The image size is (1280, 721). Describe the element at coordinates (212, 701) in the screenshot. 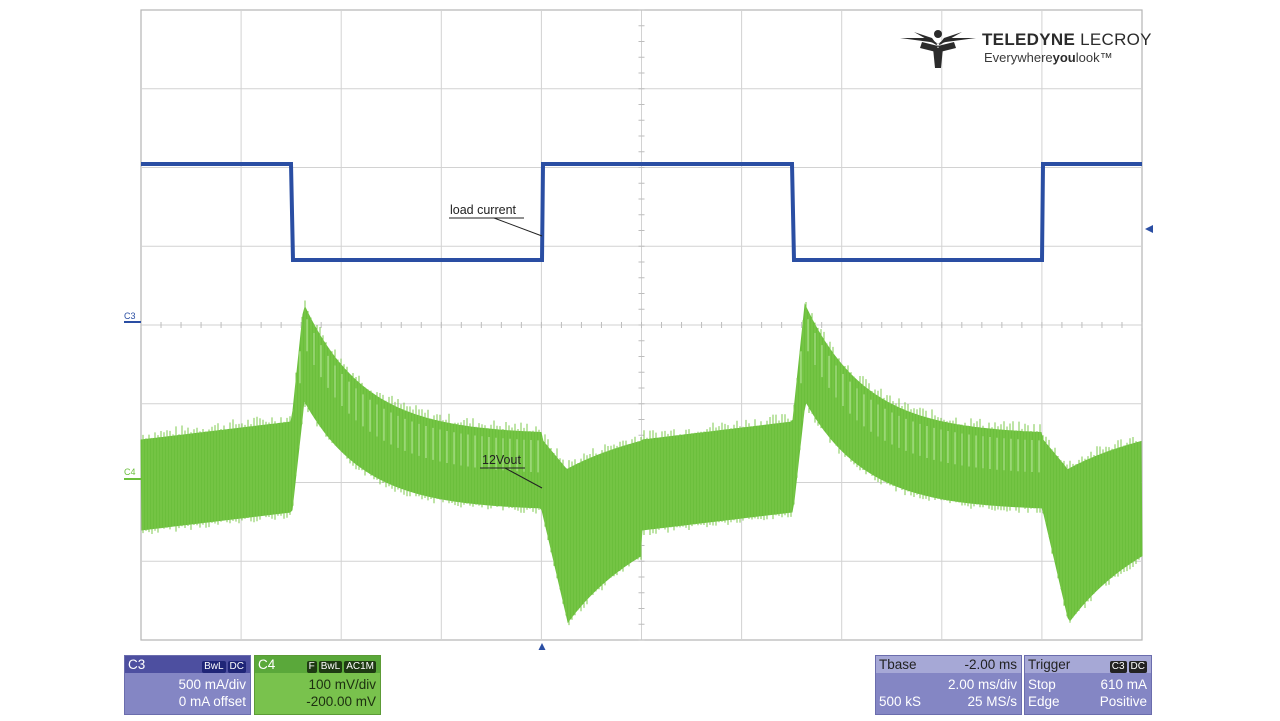

I see `c3-offset: 0 mA offset` at that location.